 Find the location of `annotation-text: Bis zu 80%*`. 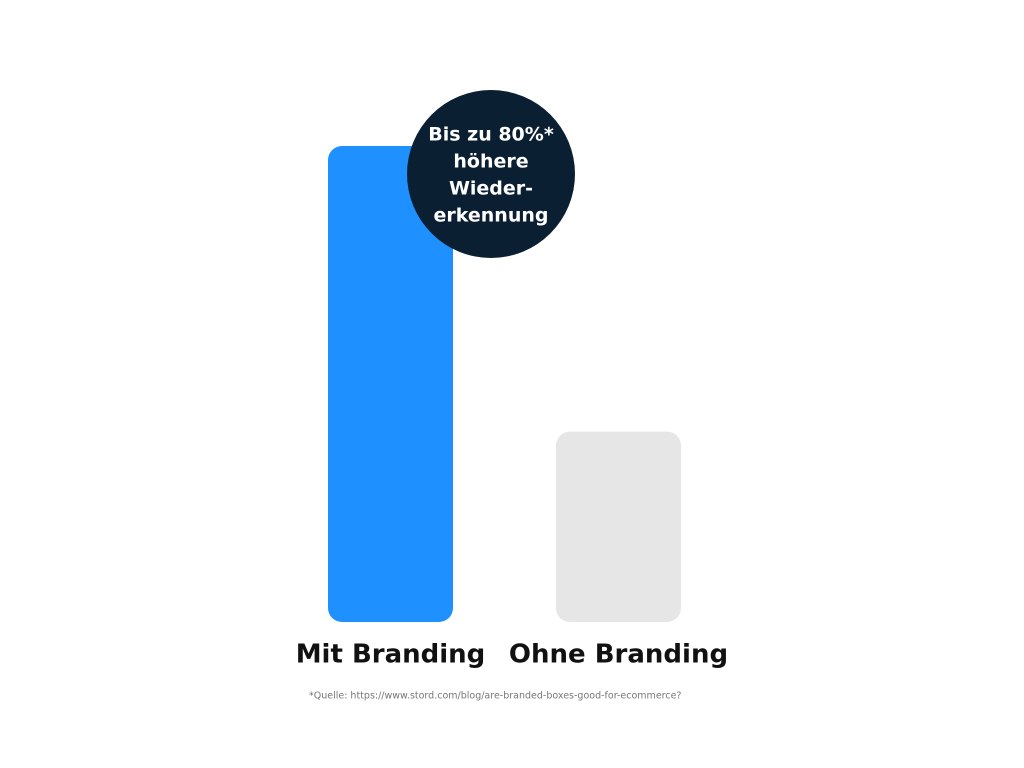

annotation-text: Bis zu 80%* is located at coordinates (491, 135).